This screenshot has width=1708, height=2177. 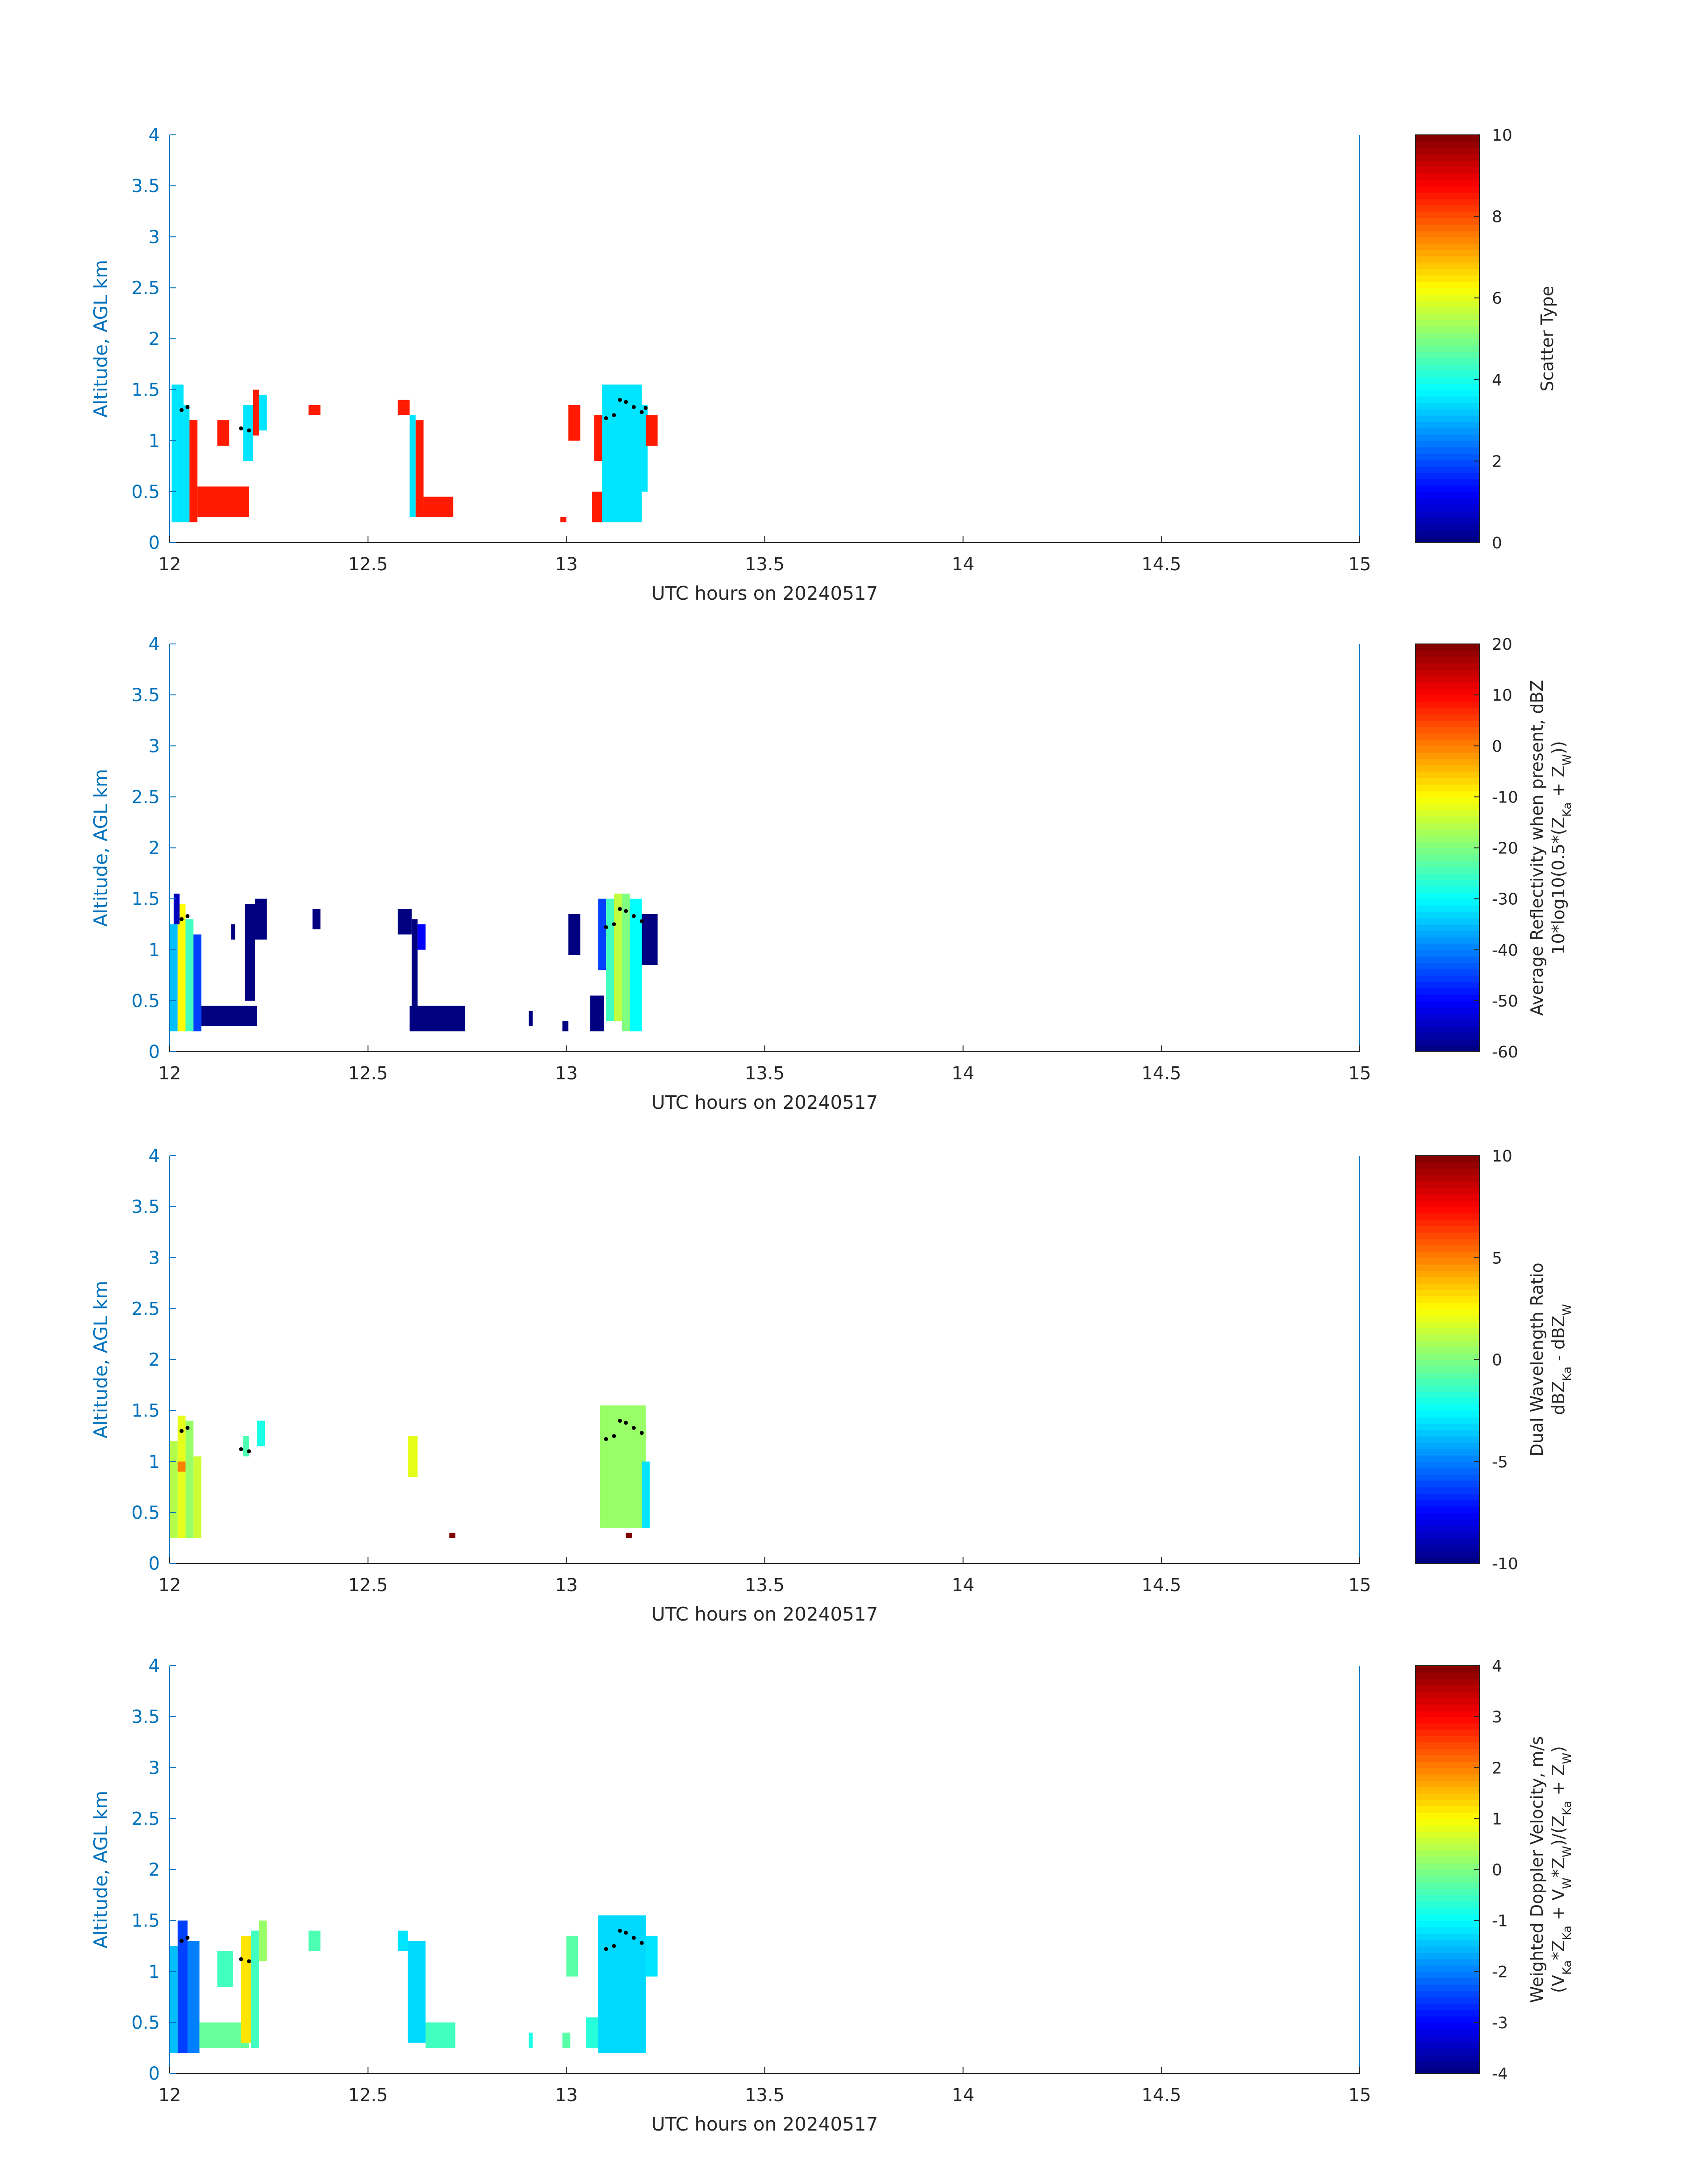 What do you see at coordinates (1505, 1052) in the screenshot?
I see `colorbar-tick-label: -60` at bounding box center [1505, 1052].